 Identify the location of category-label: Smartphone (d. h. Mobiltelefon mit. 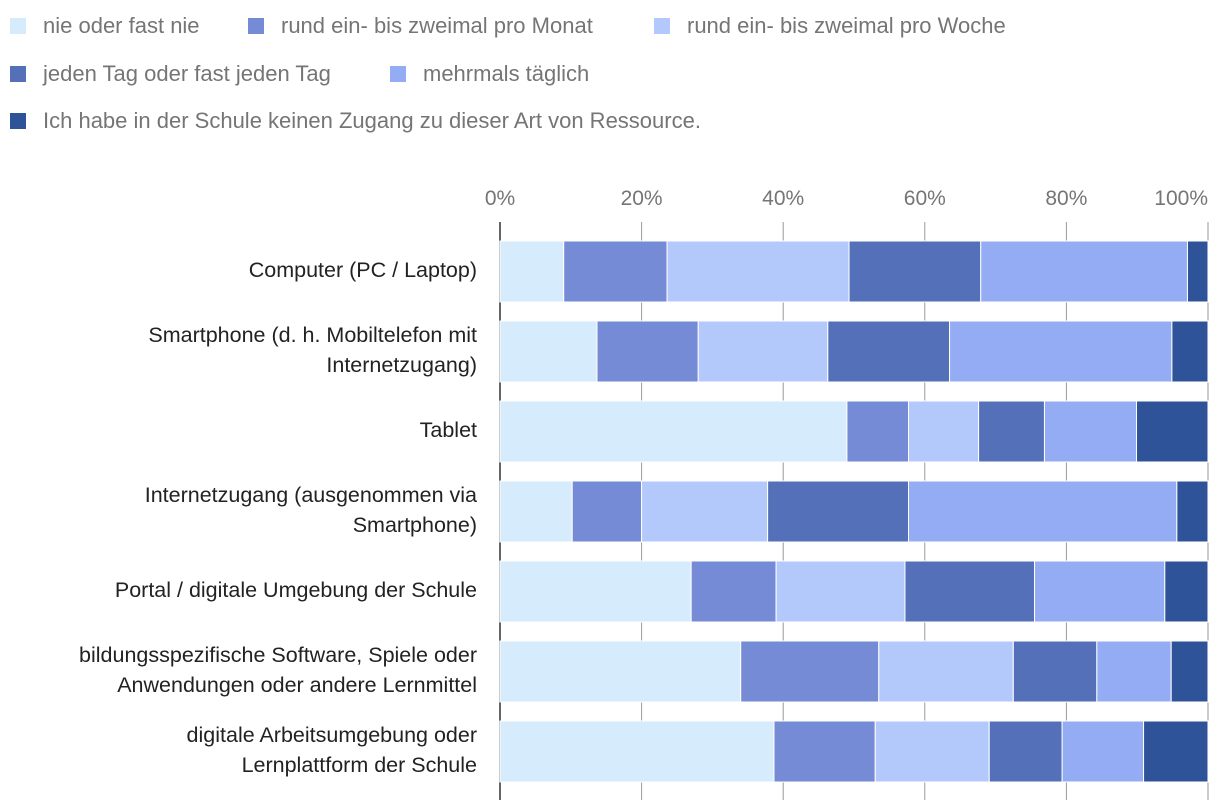
(312, 335).